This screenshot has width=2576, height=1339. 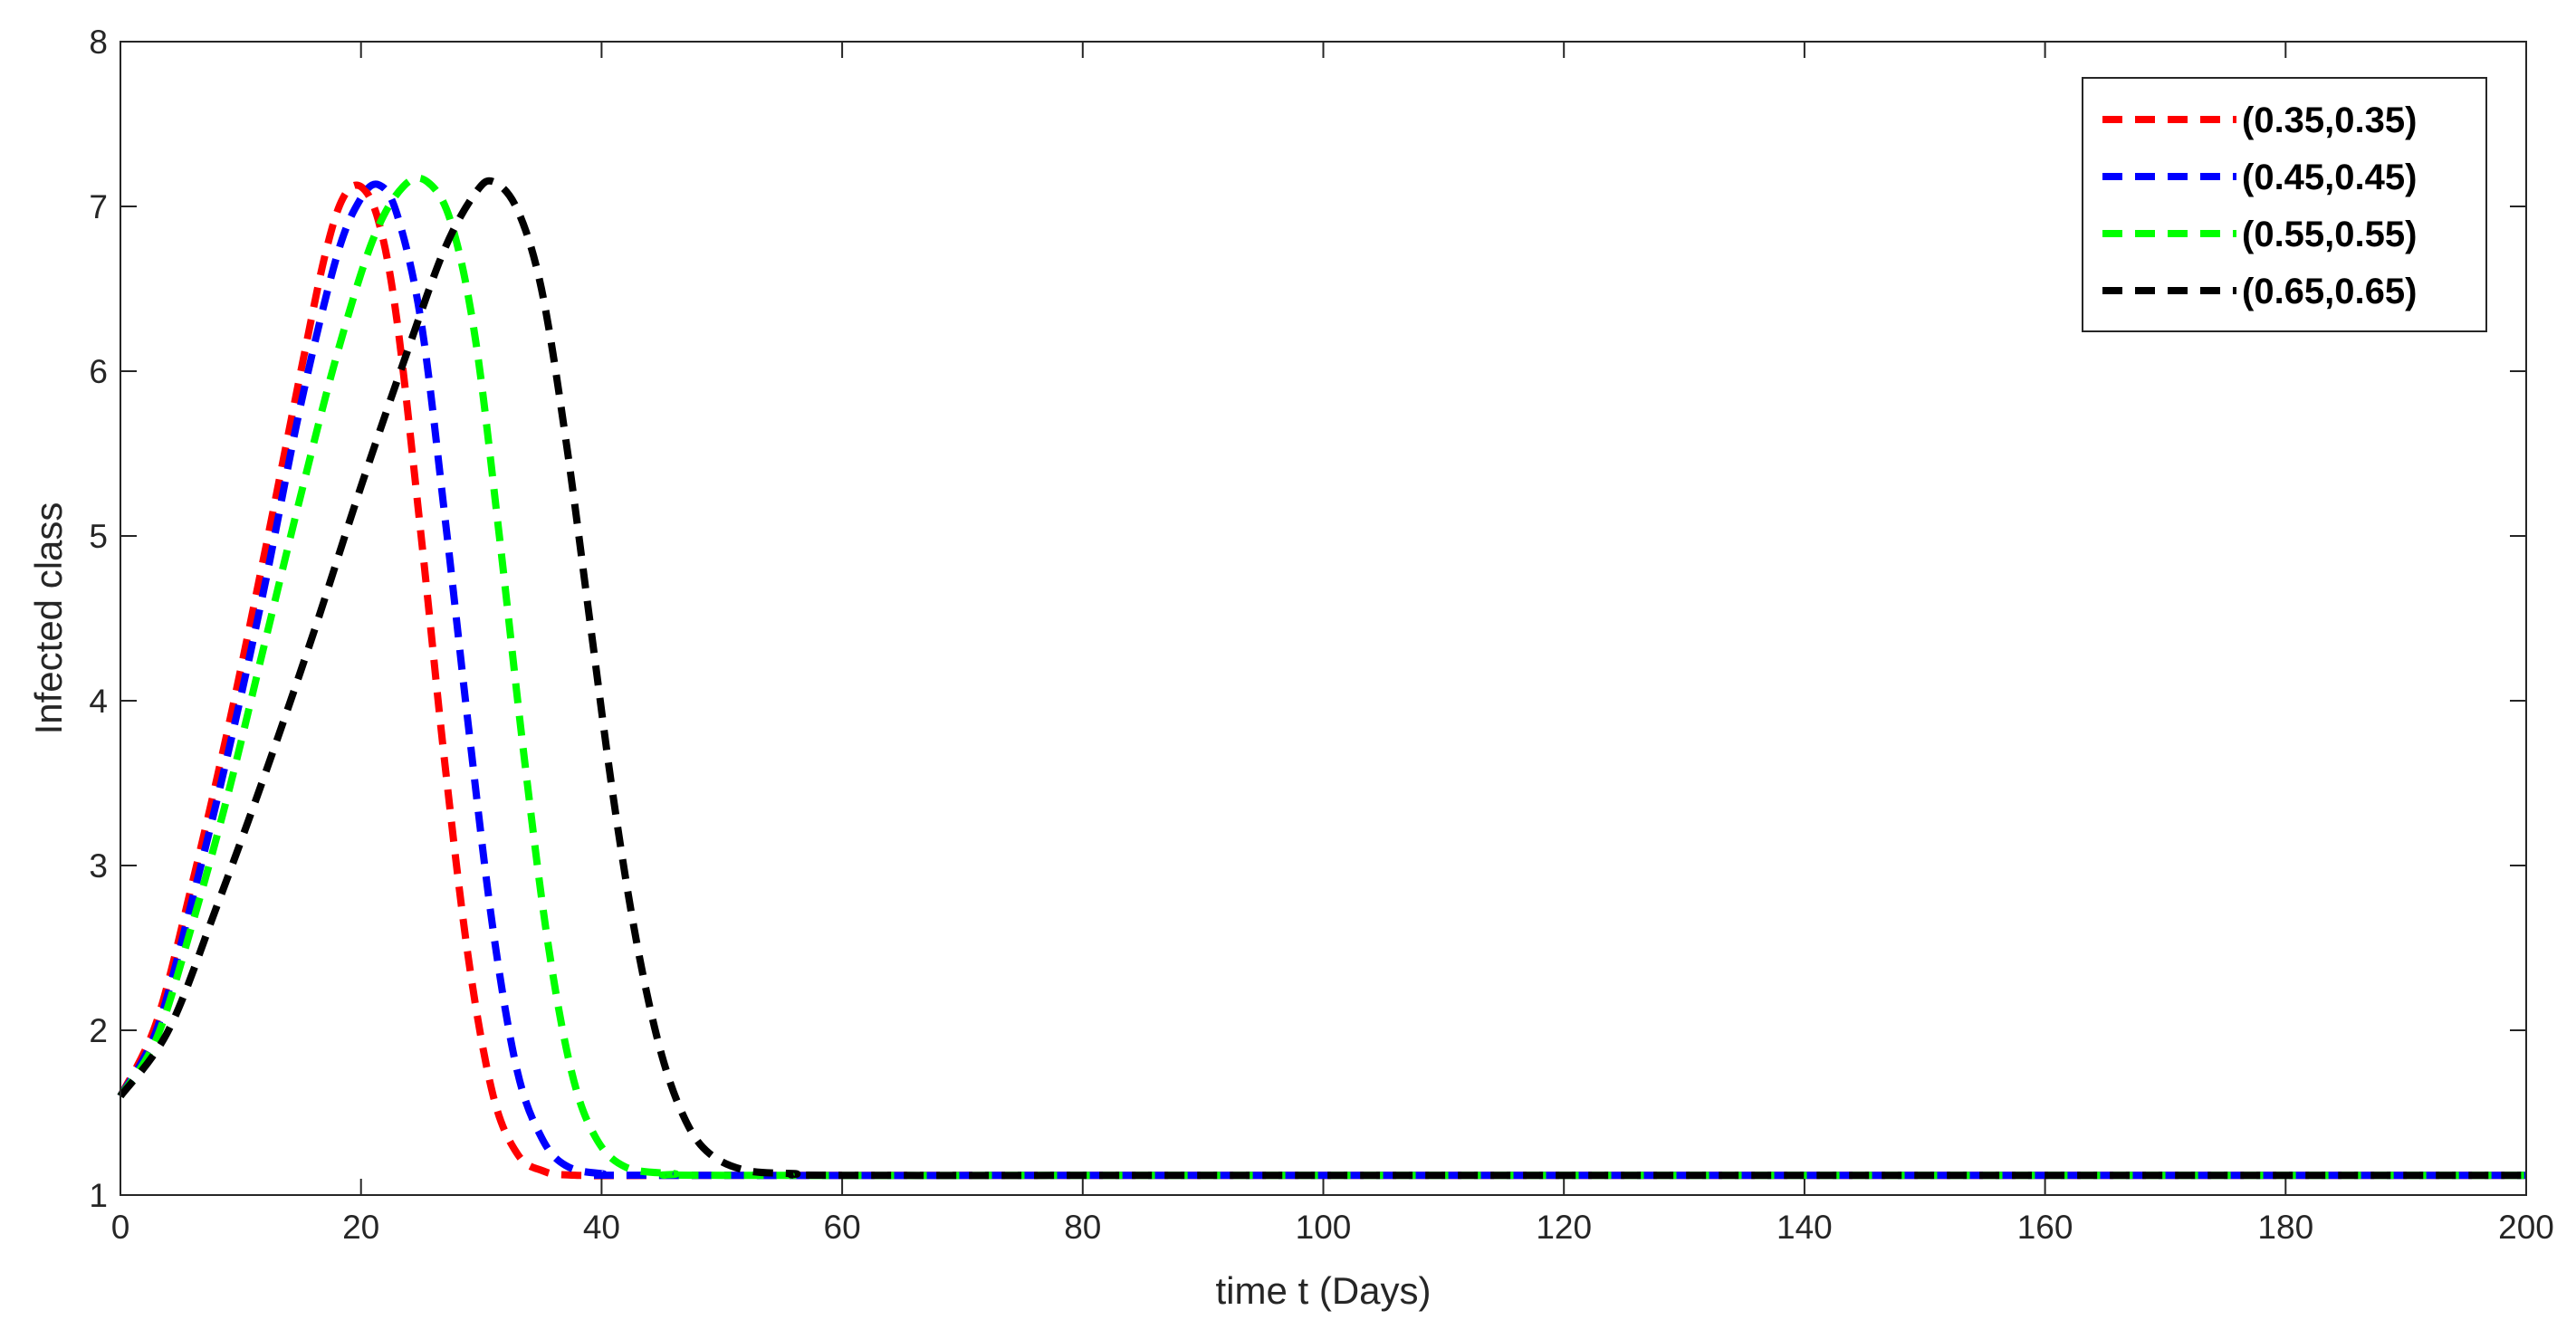 What do you see at coordinates (98, 371) in the screenshot?
I see `y-tick-label: 6` at bounding box center [98, 371].